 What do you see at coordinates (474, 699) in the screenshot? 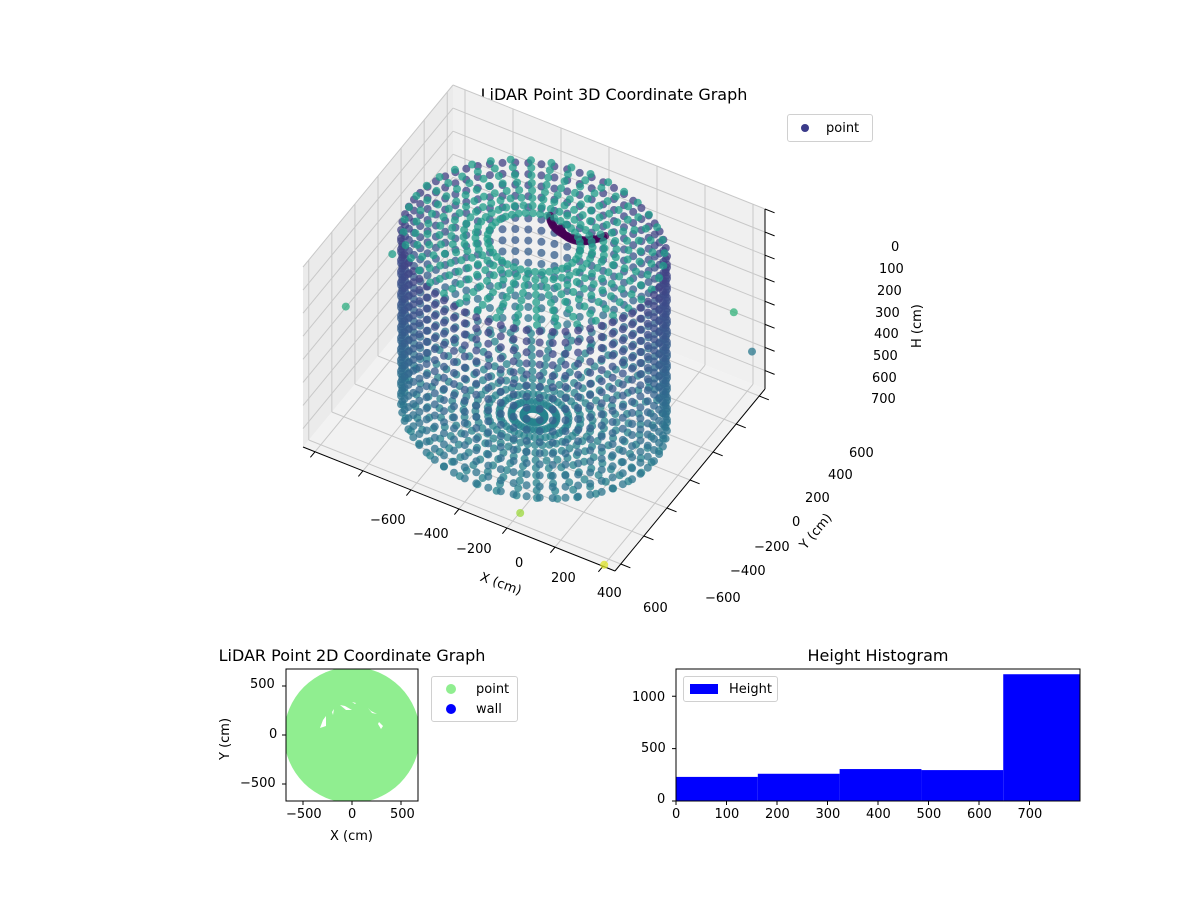
I see `plot2d-legend: point wall` at bounding box center [474, 699].